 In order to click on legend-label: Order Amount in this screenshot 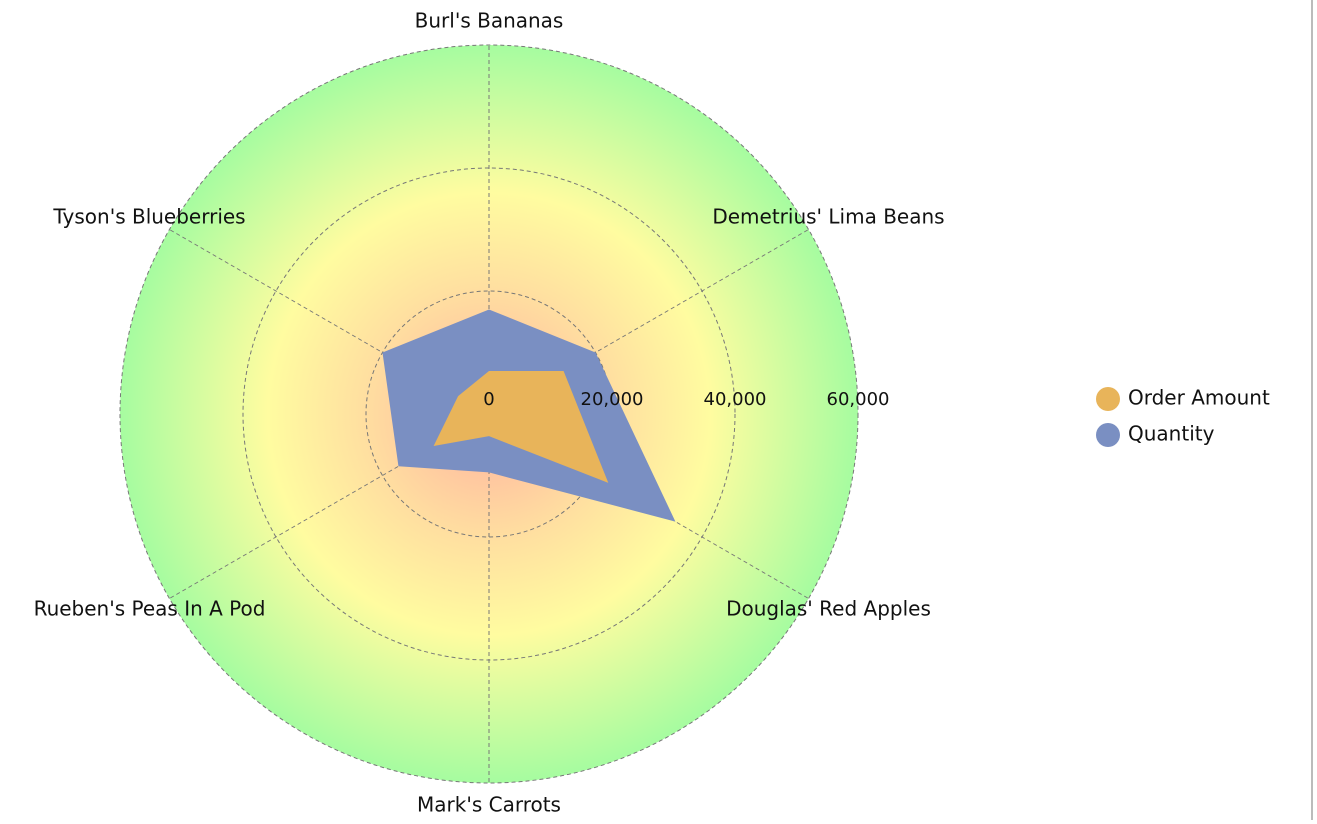, I will do `click(1199, 398)`.